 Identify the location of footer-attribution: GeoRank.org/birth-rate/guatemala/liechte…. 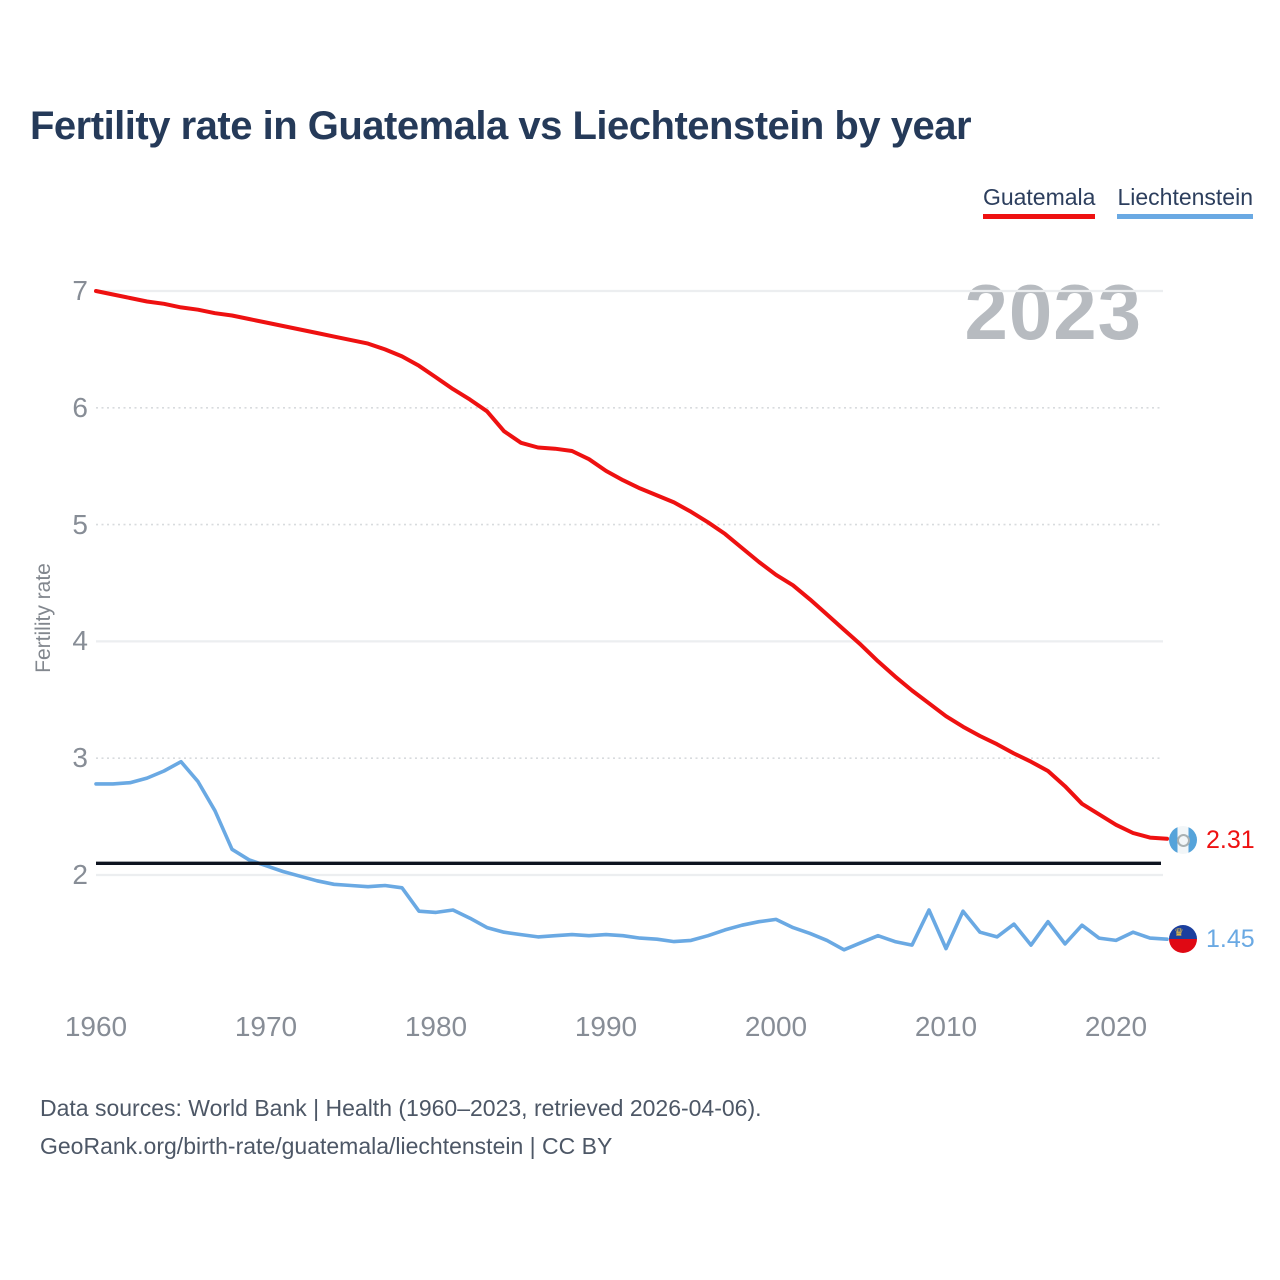
(326, 1146).